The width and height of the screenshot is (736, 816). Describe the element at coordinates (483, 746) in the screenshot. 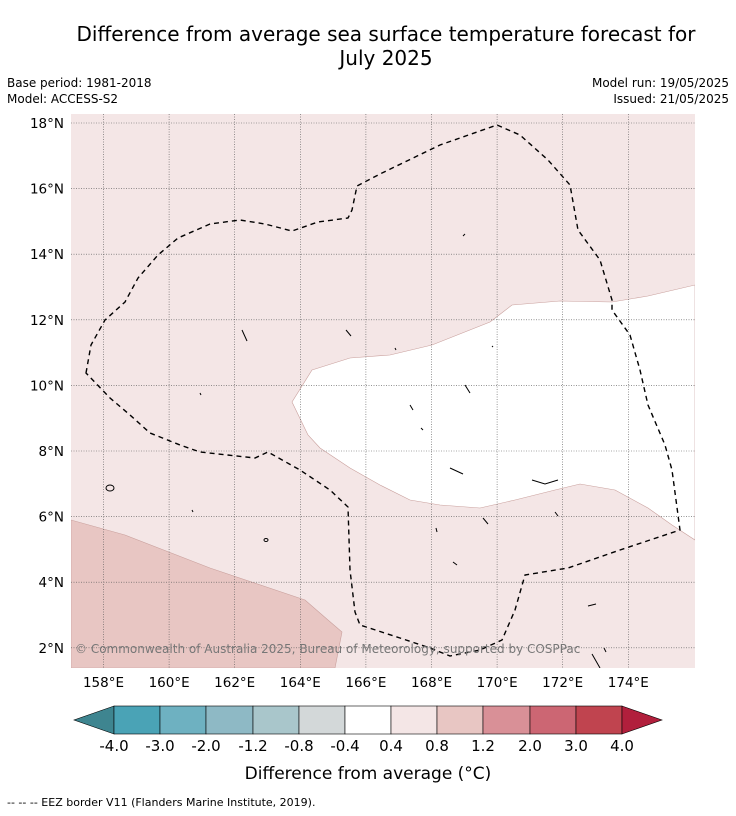

I see `colorbar-tick: 1.2` at that location.